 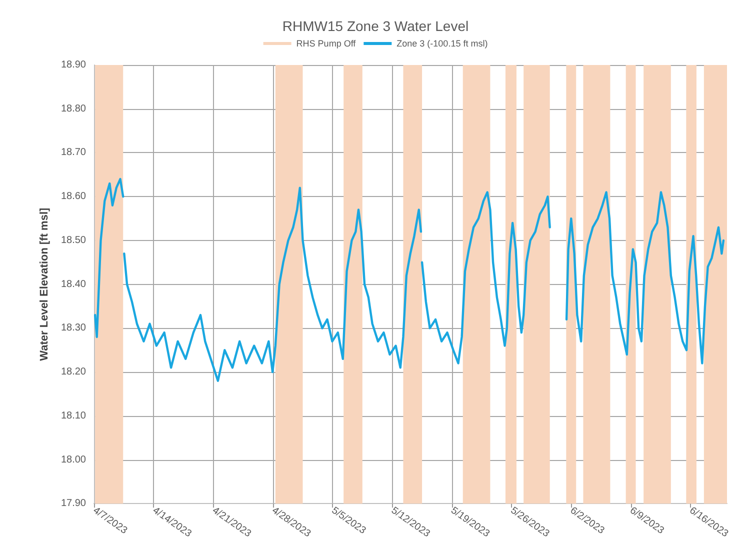 What do you see at coordinates (73, 372) in the screenshot?
I see `y-tick-label: 18.20` at bounding box center [73, 372].